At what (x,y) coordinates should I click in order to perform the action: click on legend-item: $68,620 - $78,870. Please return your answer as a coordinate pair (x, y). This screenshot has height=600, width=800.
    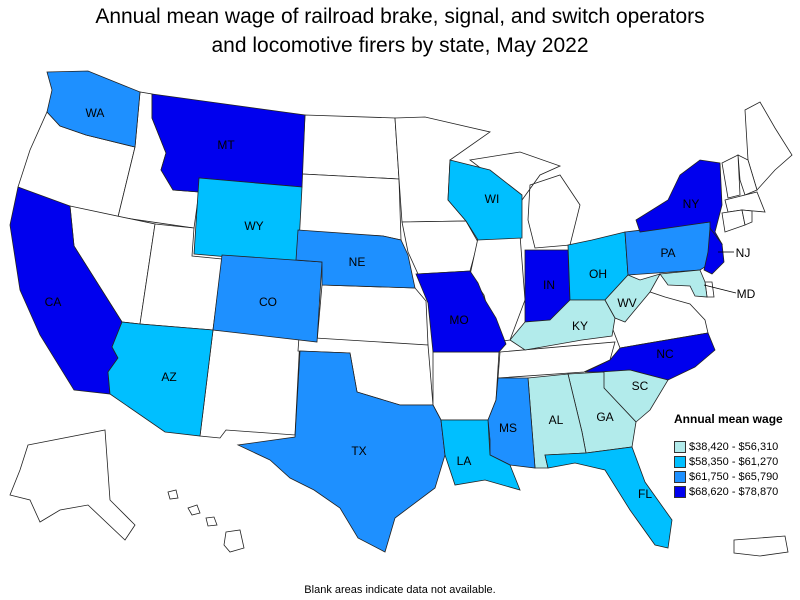
    Looking at the image, I should click on (737, 491).